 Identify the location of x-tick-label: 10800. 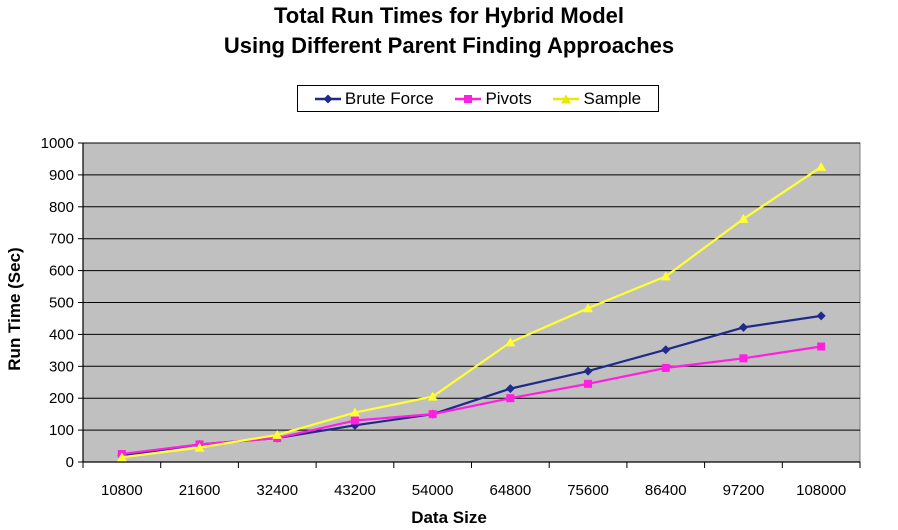
(122, 490).